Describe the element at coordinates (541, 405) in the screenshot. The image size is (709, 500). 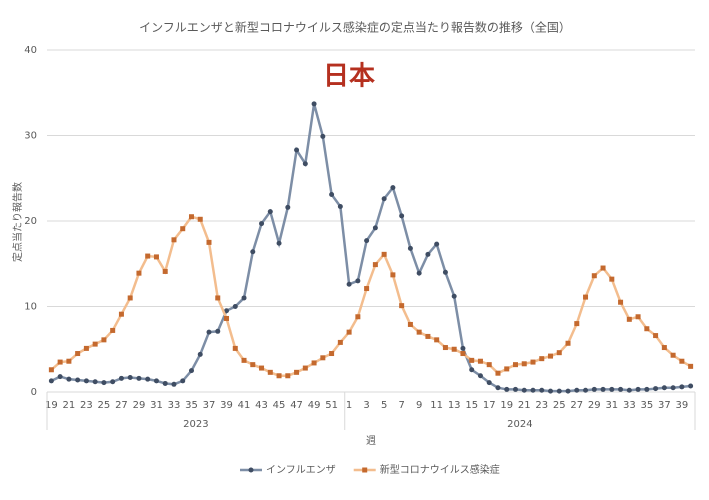
I see `x-tick-label: 23` at that location.